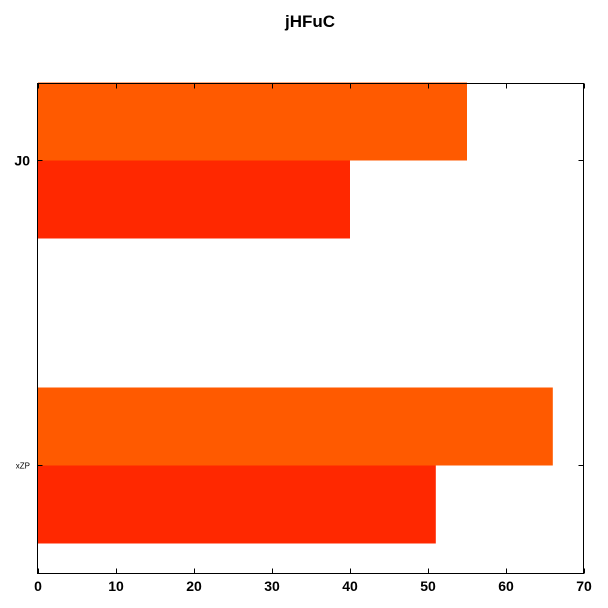 The height and width of the screenshot is (608, 608). Describe the element at coordinates (428, 586) in the screenshot. I see `x-tick-label-50: 50` at that location.